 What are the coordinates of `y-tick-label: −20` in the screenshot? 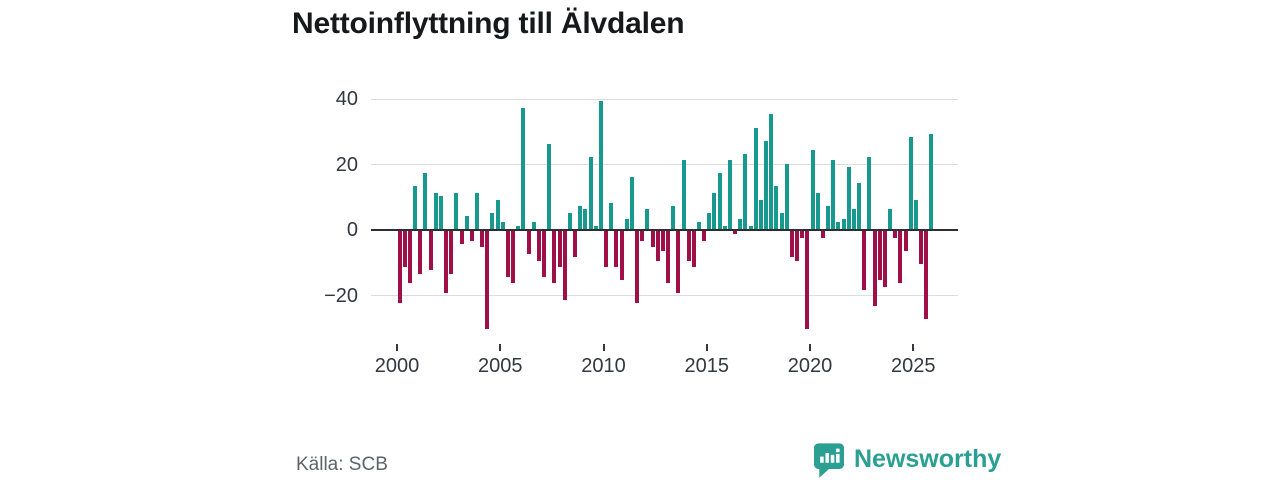 It's located at (341, 295).